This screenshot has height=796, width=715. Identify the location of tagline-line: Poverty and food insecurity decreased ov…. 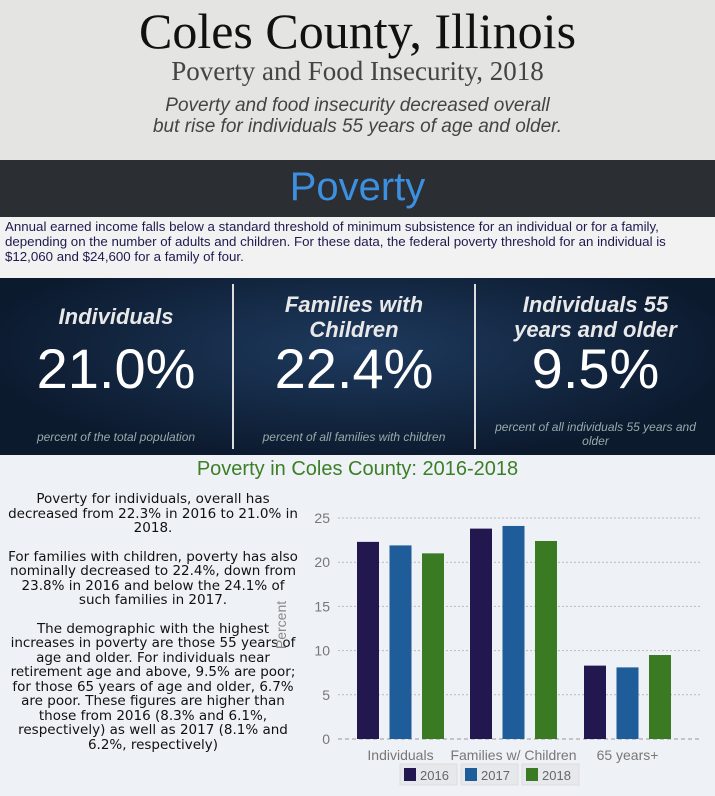
(357, 105).